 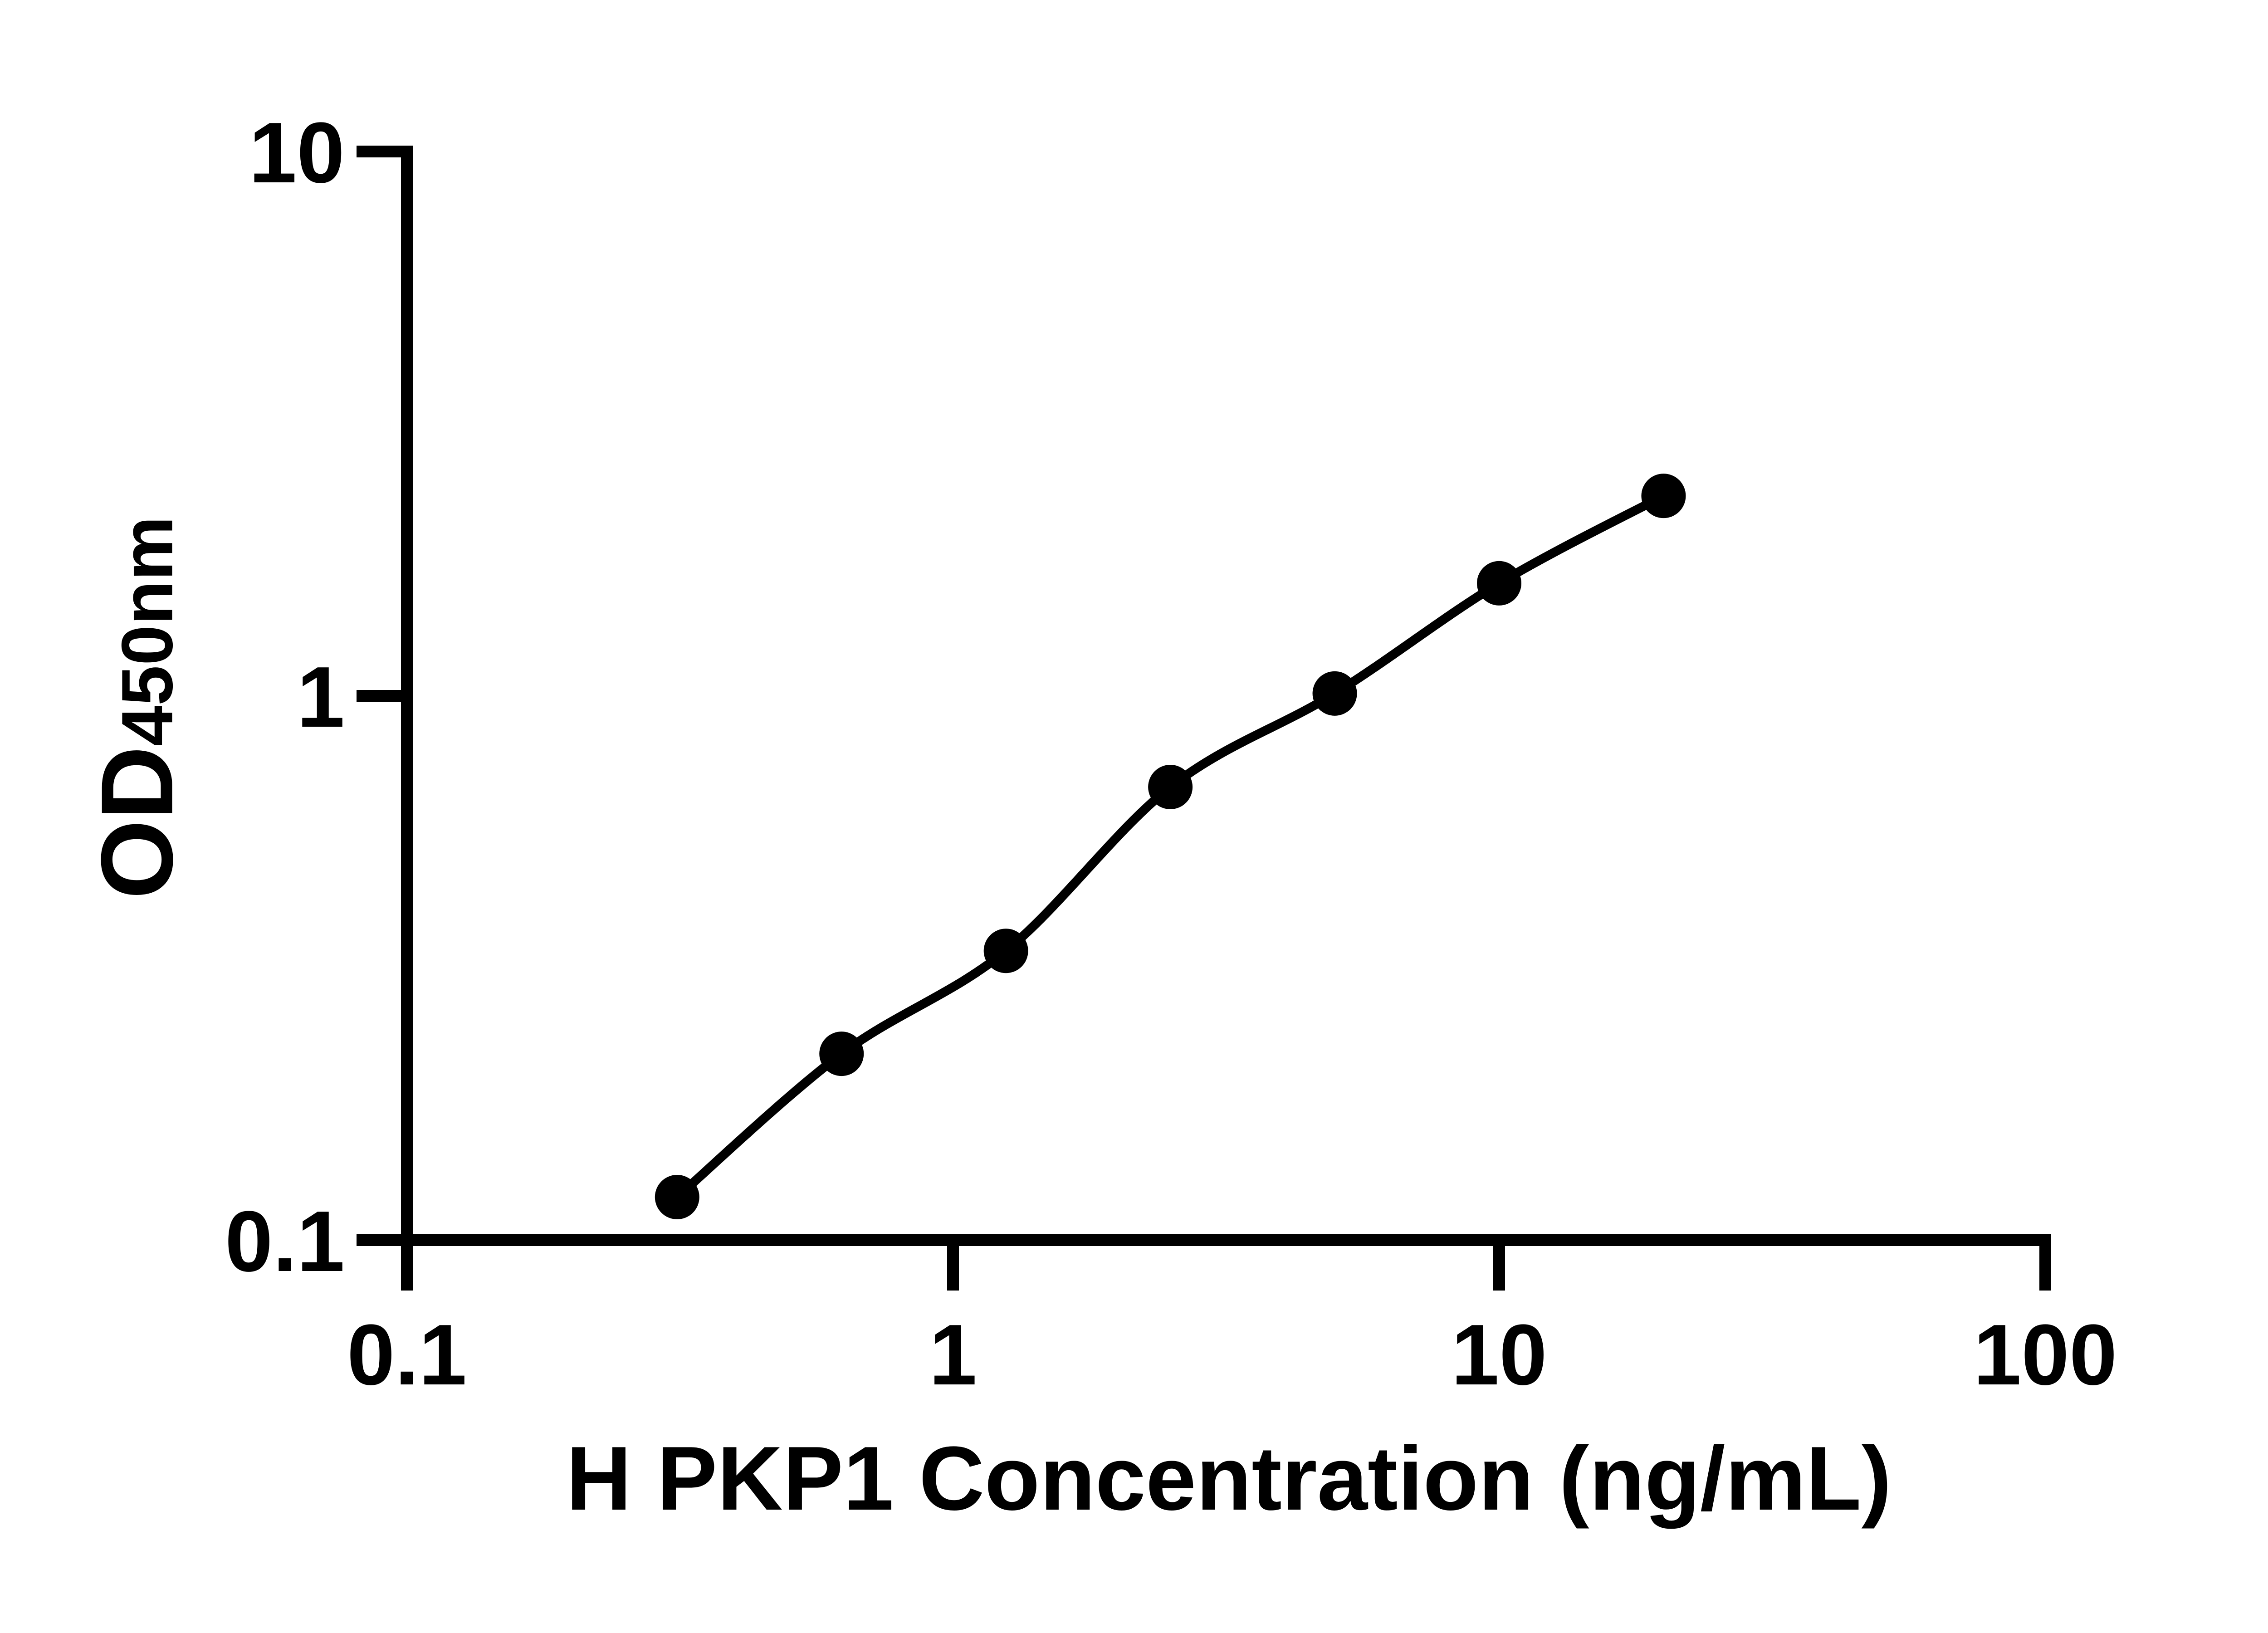 I want to click on x-tick-label: 1, so click(x=953, y=1355).